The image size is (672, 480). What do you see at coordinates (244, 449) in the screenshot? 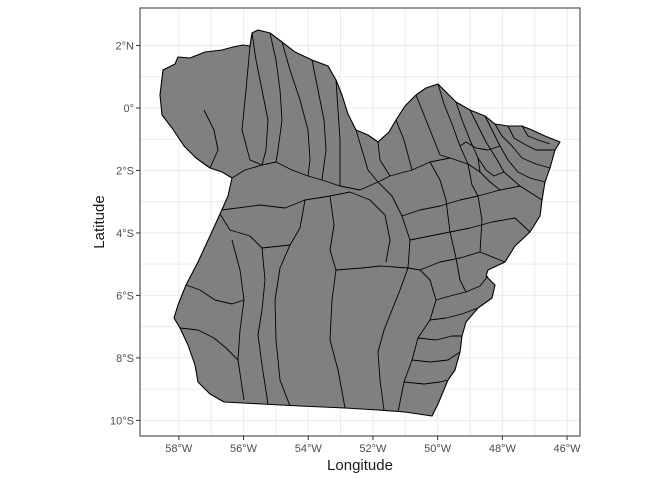
I see `x-tick-label: 56°W` at bounding box center [244, 449].